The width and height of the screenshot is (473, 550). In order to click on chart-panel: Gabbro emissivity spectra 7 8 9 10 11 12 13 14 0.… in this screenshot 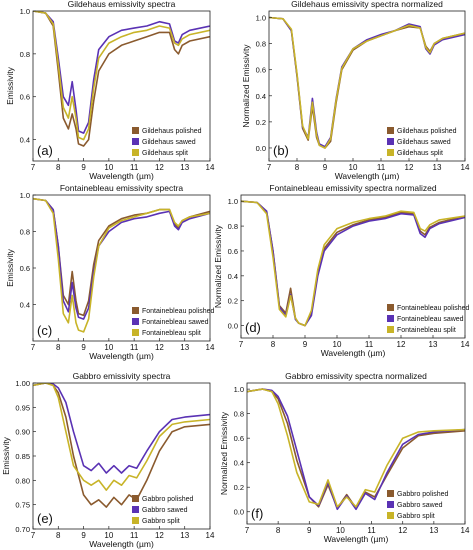, I will do `click(108, 460)`.